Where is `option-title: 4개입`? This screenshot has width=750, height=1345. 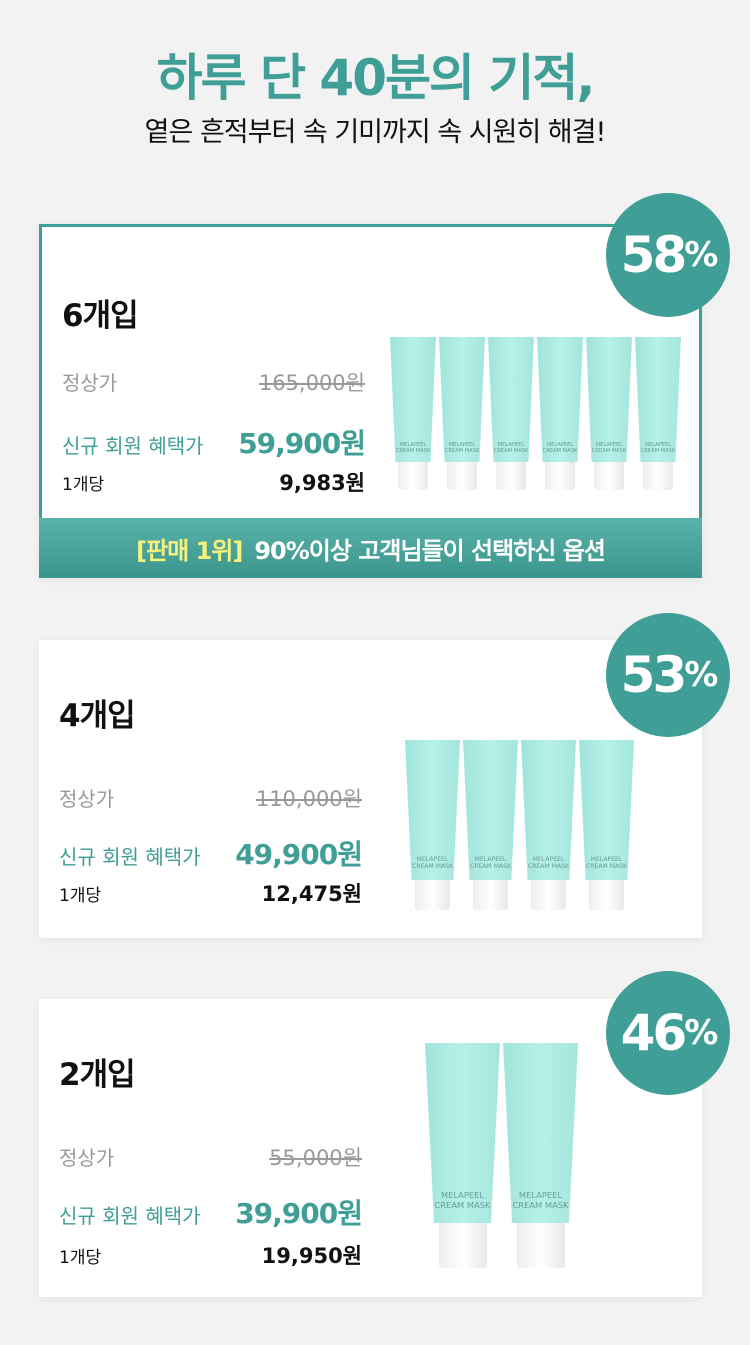
option-title: 4개입 is located at coordinates (97, 716).